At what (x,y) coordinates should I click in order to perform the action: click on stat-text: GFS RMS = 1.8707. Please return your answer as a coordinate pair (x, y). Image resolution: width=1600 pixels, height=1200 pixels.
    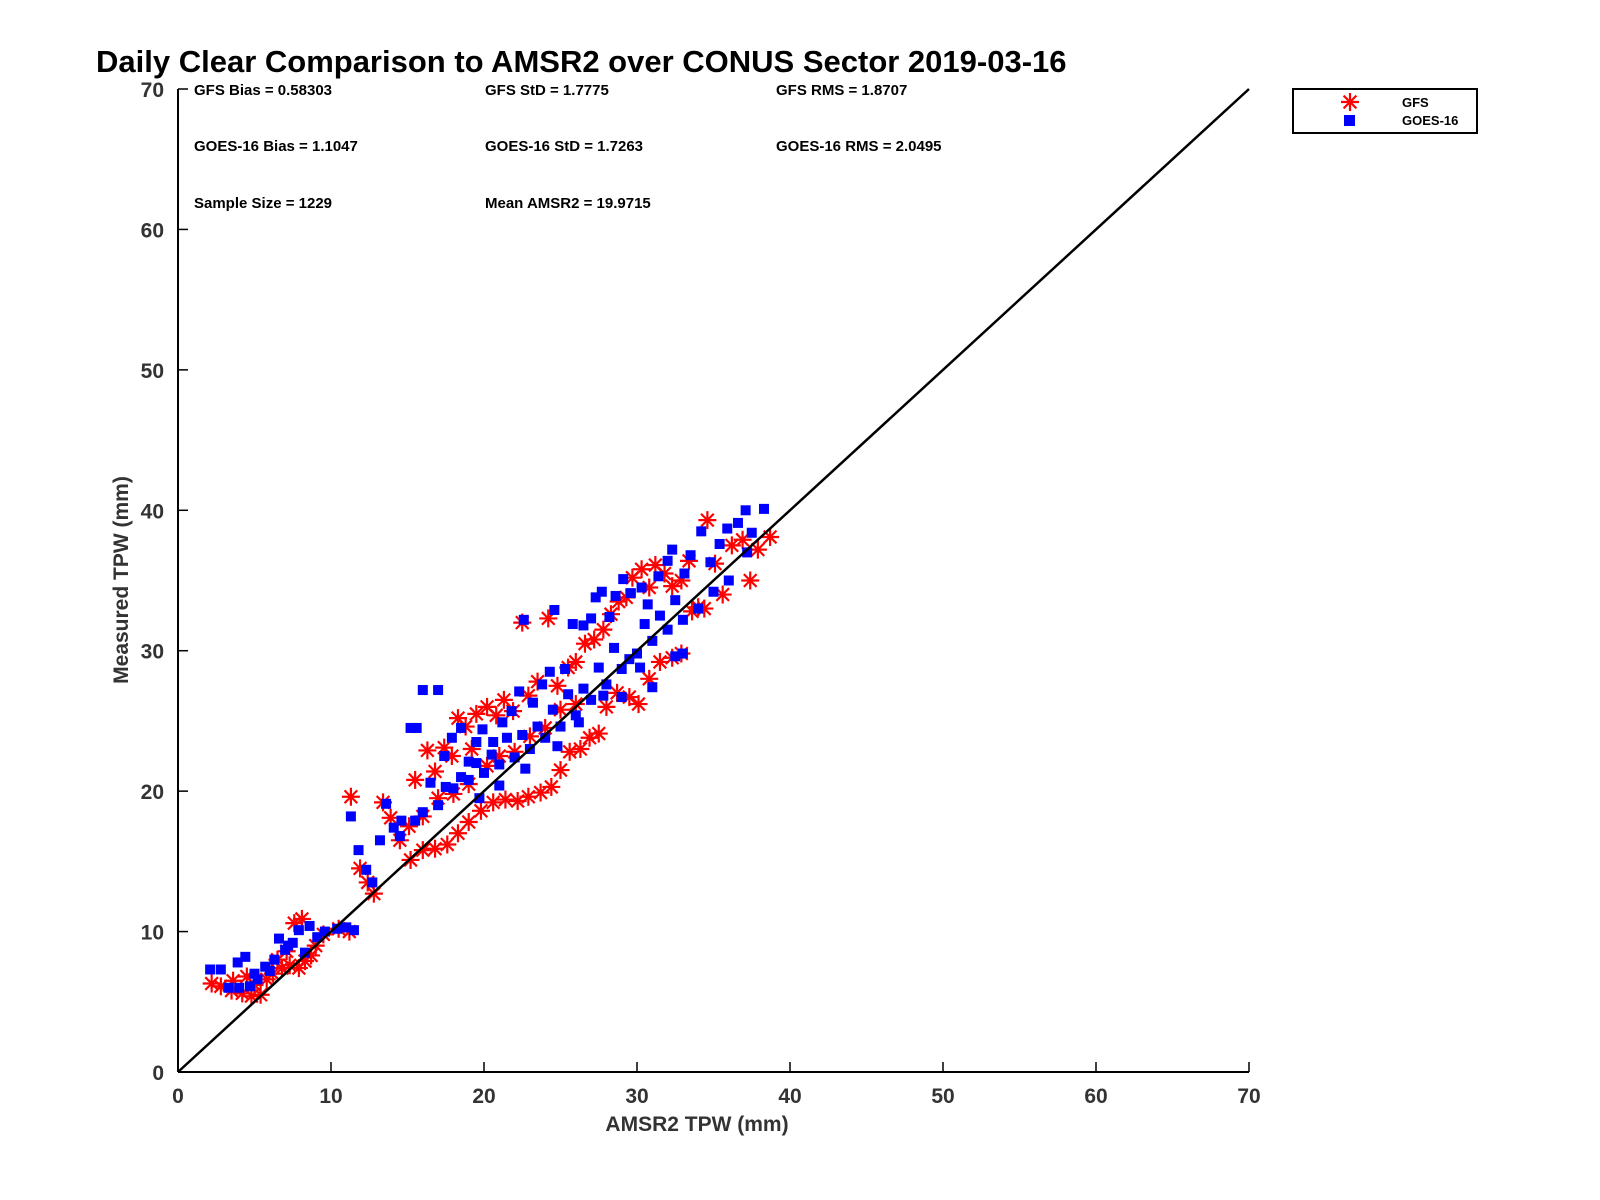
    Looking at the image, I should click on (841, 90).